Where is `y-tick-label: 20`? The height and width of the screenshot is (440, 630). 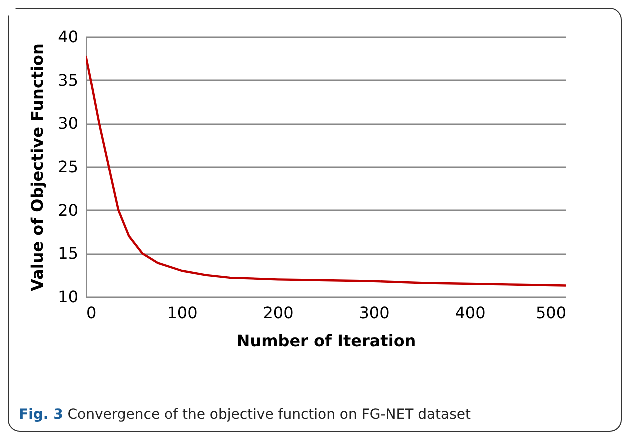 y-tick-label: 20 is located at coordinates (68, 210).